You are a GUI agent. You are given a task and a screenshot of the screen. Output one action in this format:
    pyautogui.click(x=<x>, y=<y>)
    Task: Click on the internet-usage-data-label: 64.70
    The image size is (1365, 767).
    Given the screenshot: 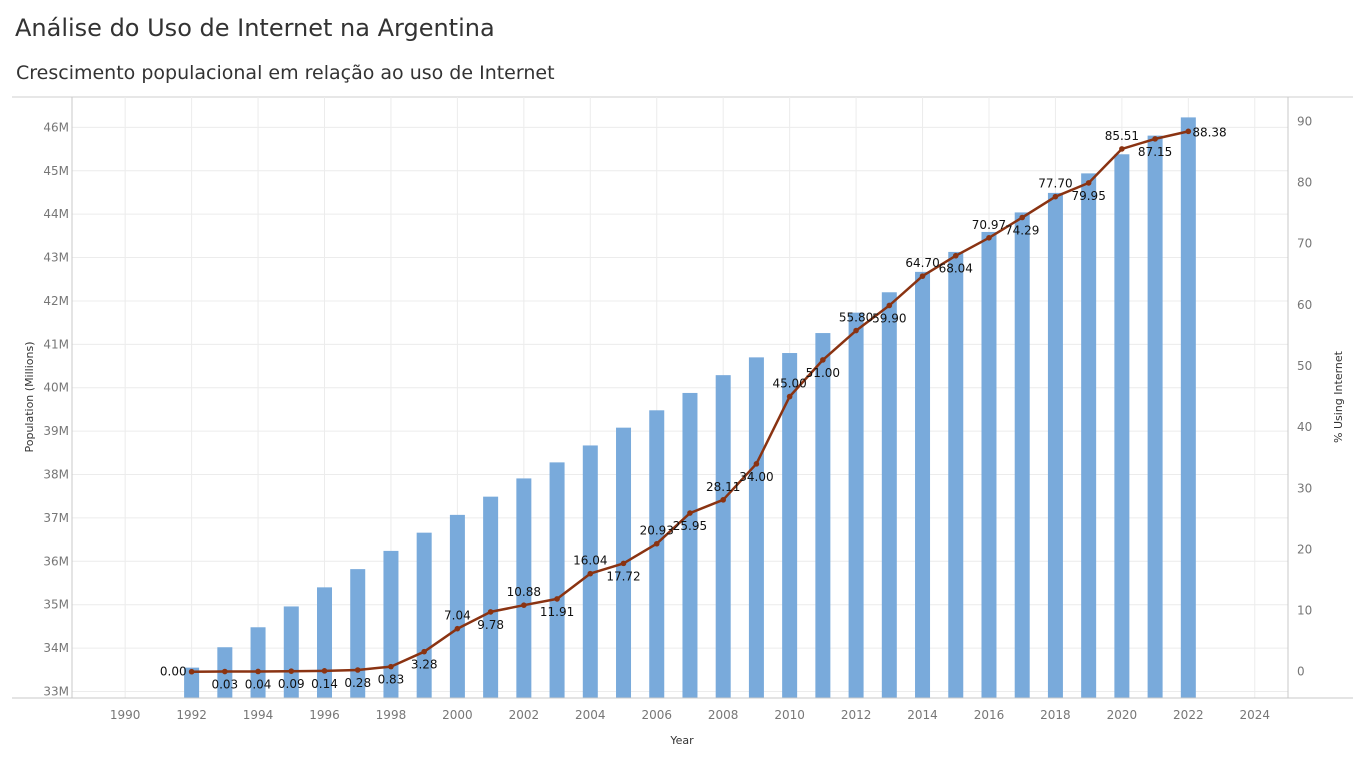 What is the action you would take?
    pyautogui.click(x=922, y=263)
    